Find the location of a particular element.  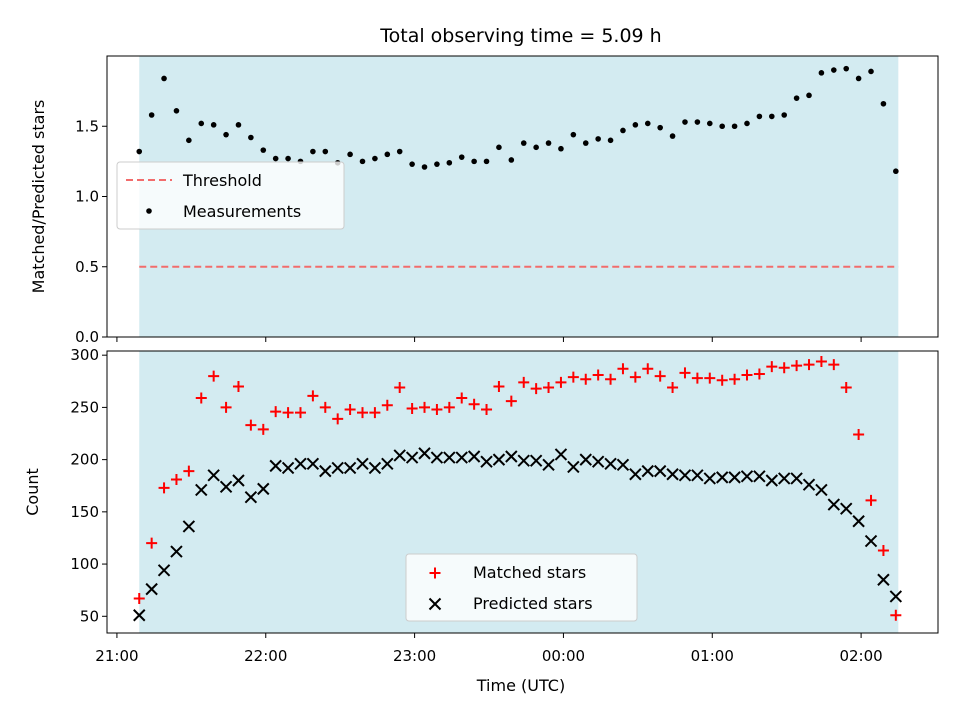

x-tick-label: 22:00 is located at coordinates (265, 656).